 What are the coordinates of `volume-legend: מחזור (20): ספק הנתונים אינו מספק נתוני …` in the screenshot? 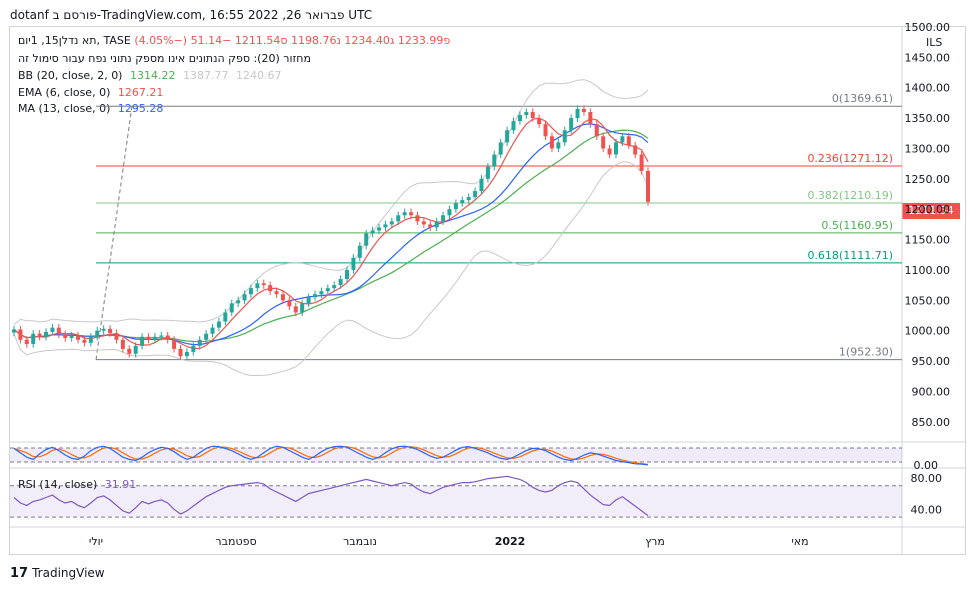 It's located at (164, 58).